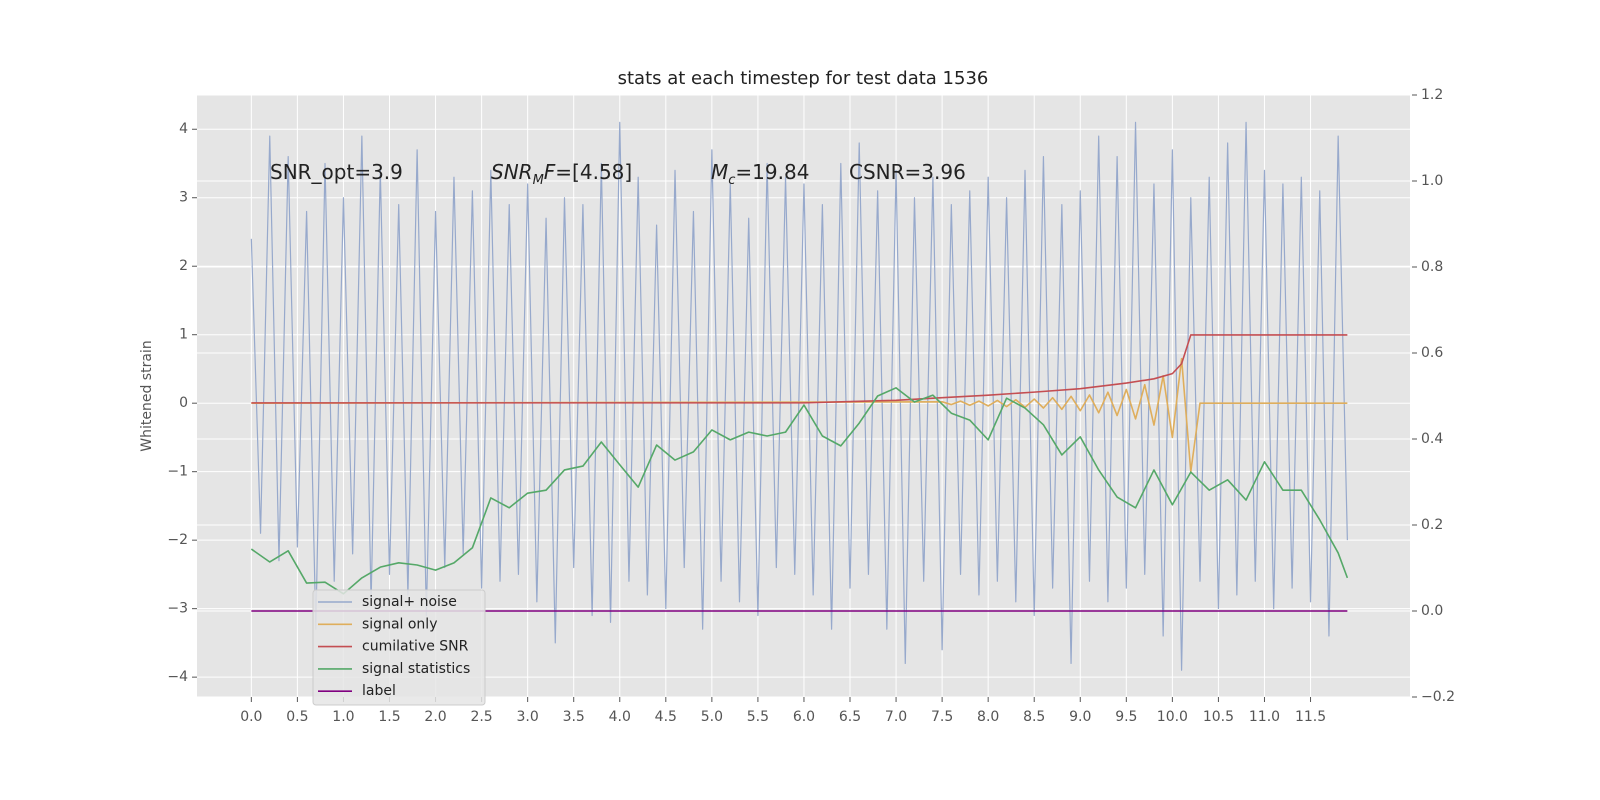 Image resolution: width=1600 pixels, height=800 pixels. Describe the element at coordinates (379, 691) in the screenshot. I see `legend-label: label` at that location.